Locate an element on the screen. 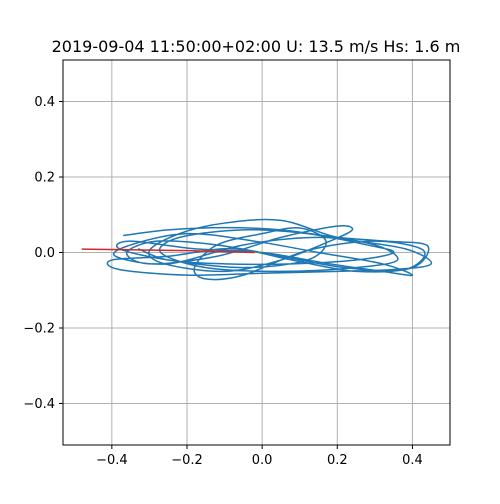 The image size is (500, 504). y-tick-label: −0.4 is located at coordinates (39, 404).